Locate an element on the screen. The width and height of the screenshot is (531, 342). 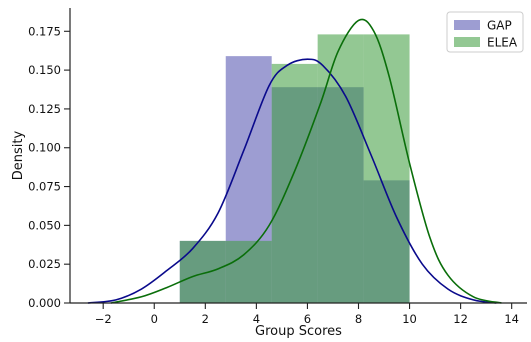
x-tick-label: 4 is located at coordinates (256, 319).